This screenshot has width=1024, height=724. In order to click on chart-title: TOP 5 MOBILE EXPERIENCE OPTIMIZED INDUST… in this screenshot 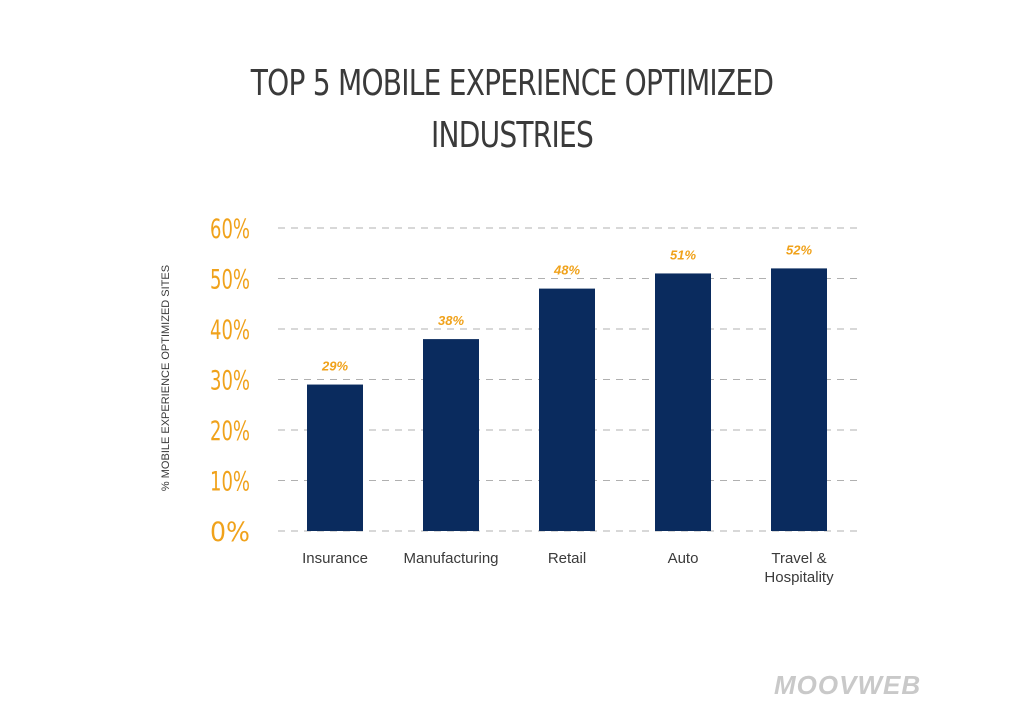, I will do `click(512, 110)`.